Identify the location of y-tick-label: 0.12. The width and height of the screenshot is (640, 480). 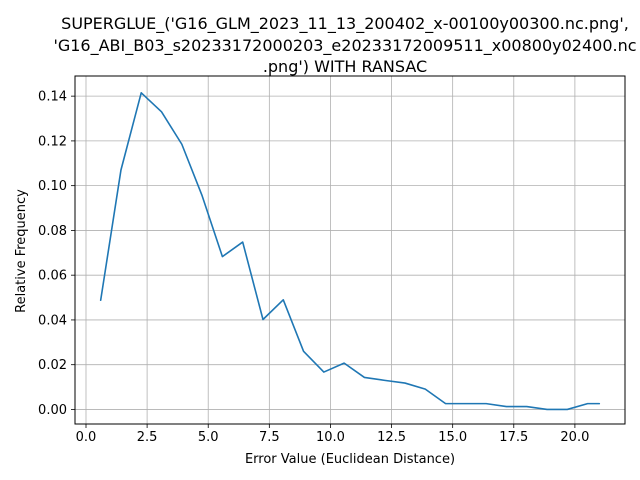
(52, 141).